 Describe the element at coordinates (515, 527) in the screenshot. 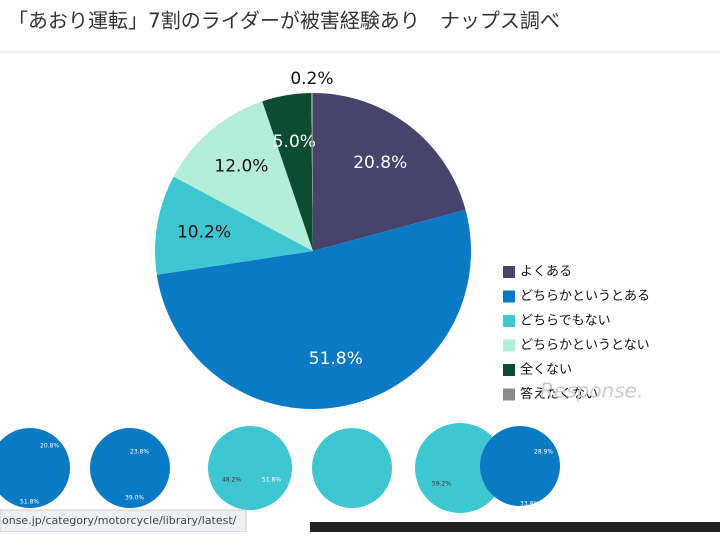

I see `taskbar` at that location.